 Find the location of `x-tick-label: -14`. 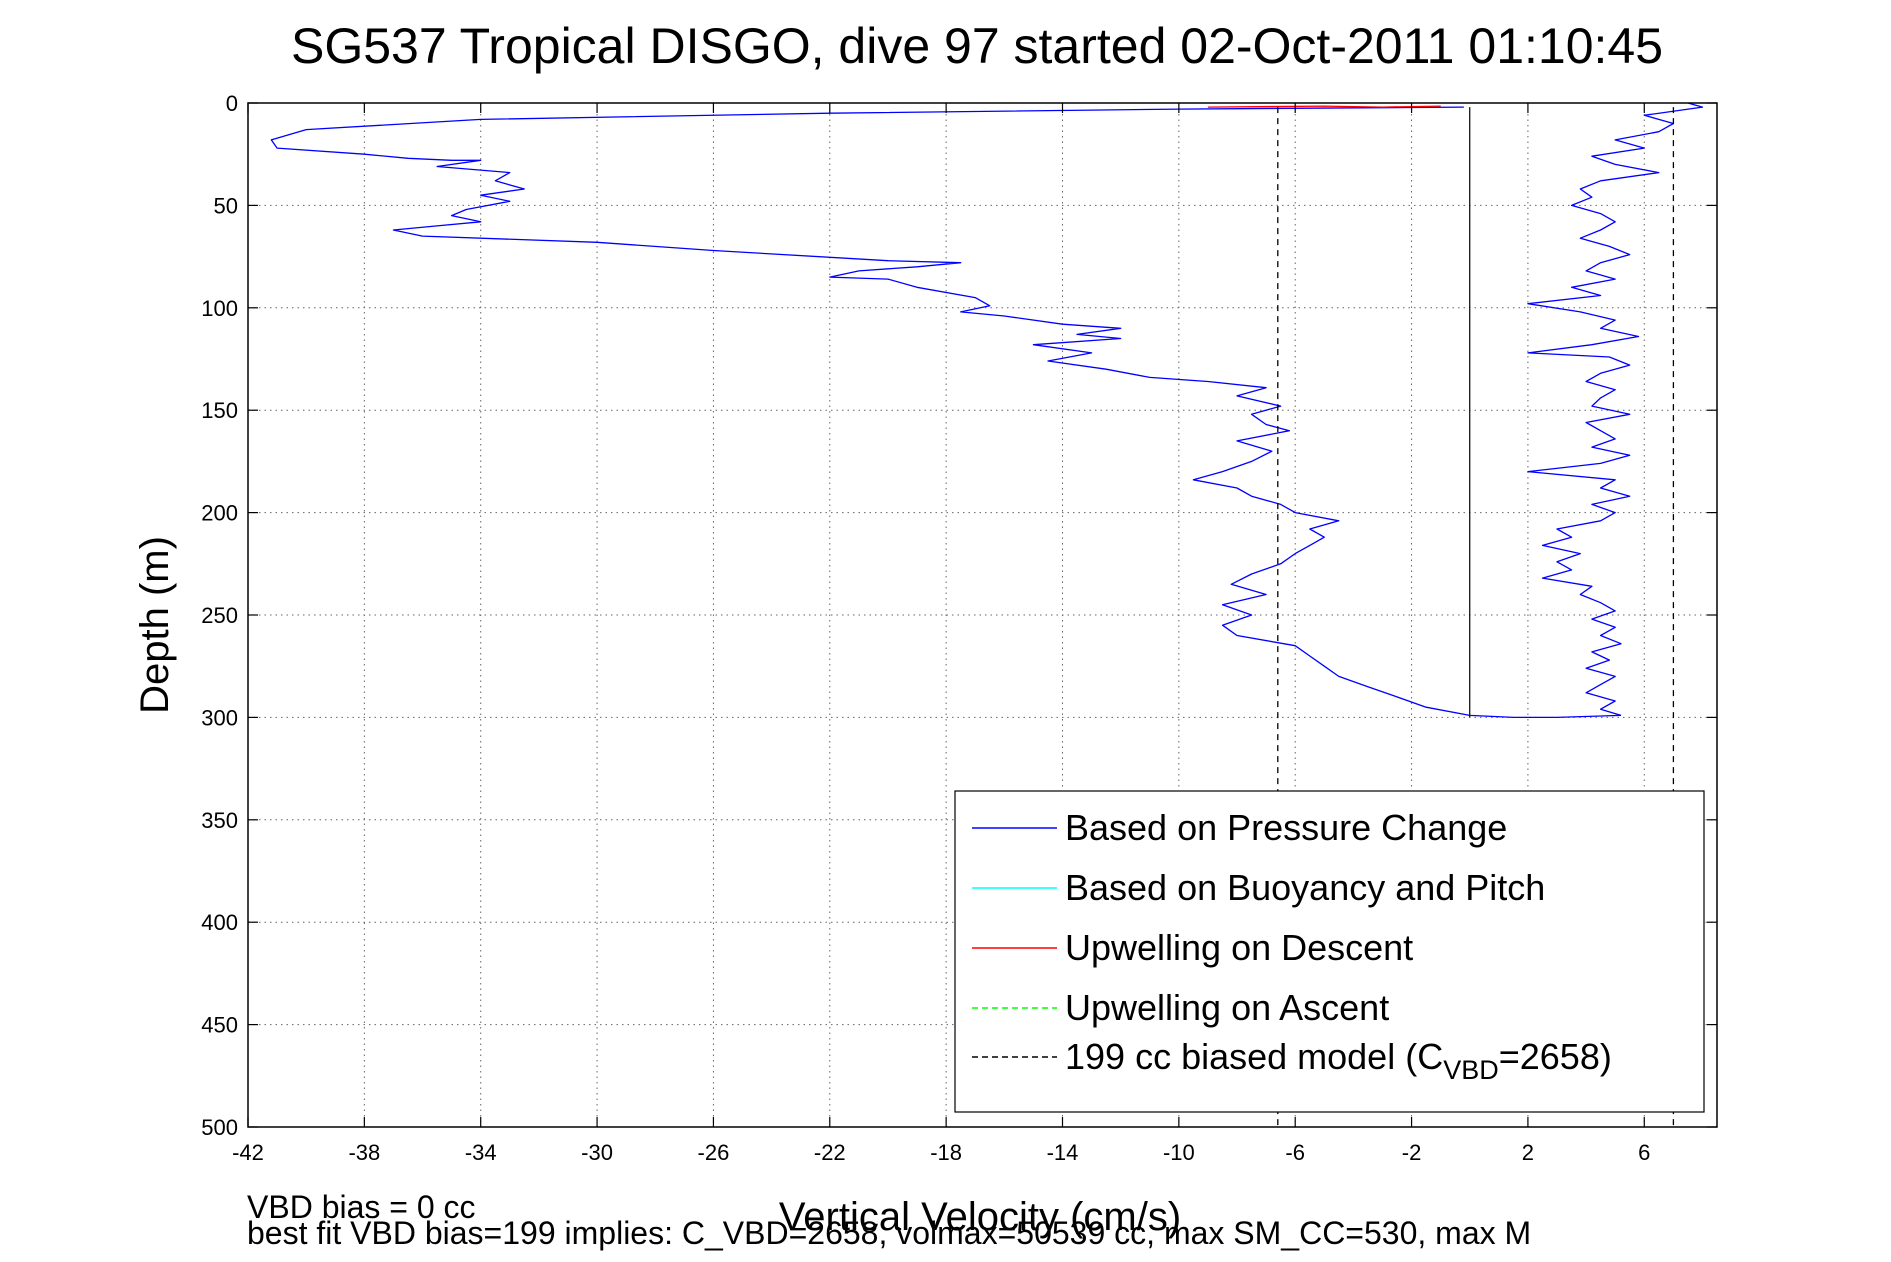

x-tick-label: -14 is located at coordinates (1063, 1152).